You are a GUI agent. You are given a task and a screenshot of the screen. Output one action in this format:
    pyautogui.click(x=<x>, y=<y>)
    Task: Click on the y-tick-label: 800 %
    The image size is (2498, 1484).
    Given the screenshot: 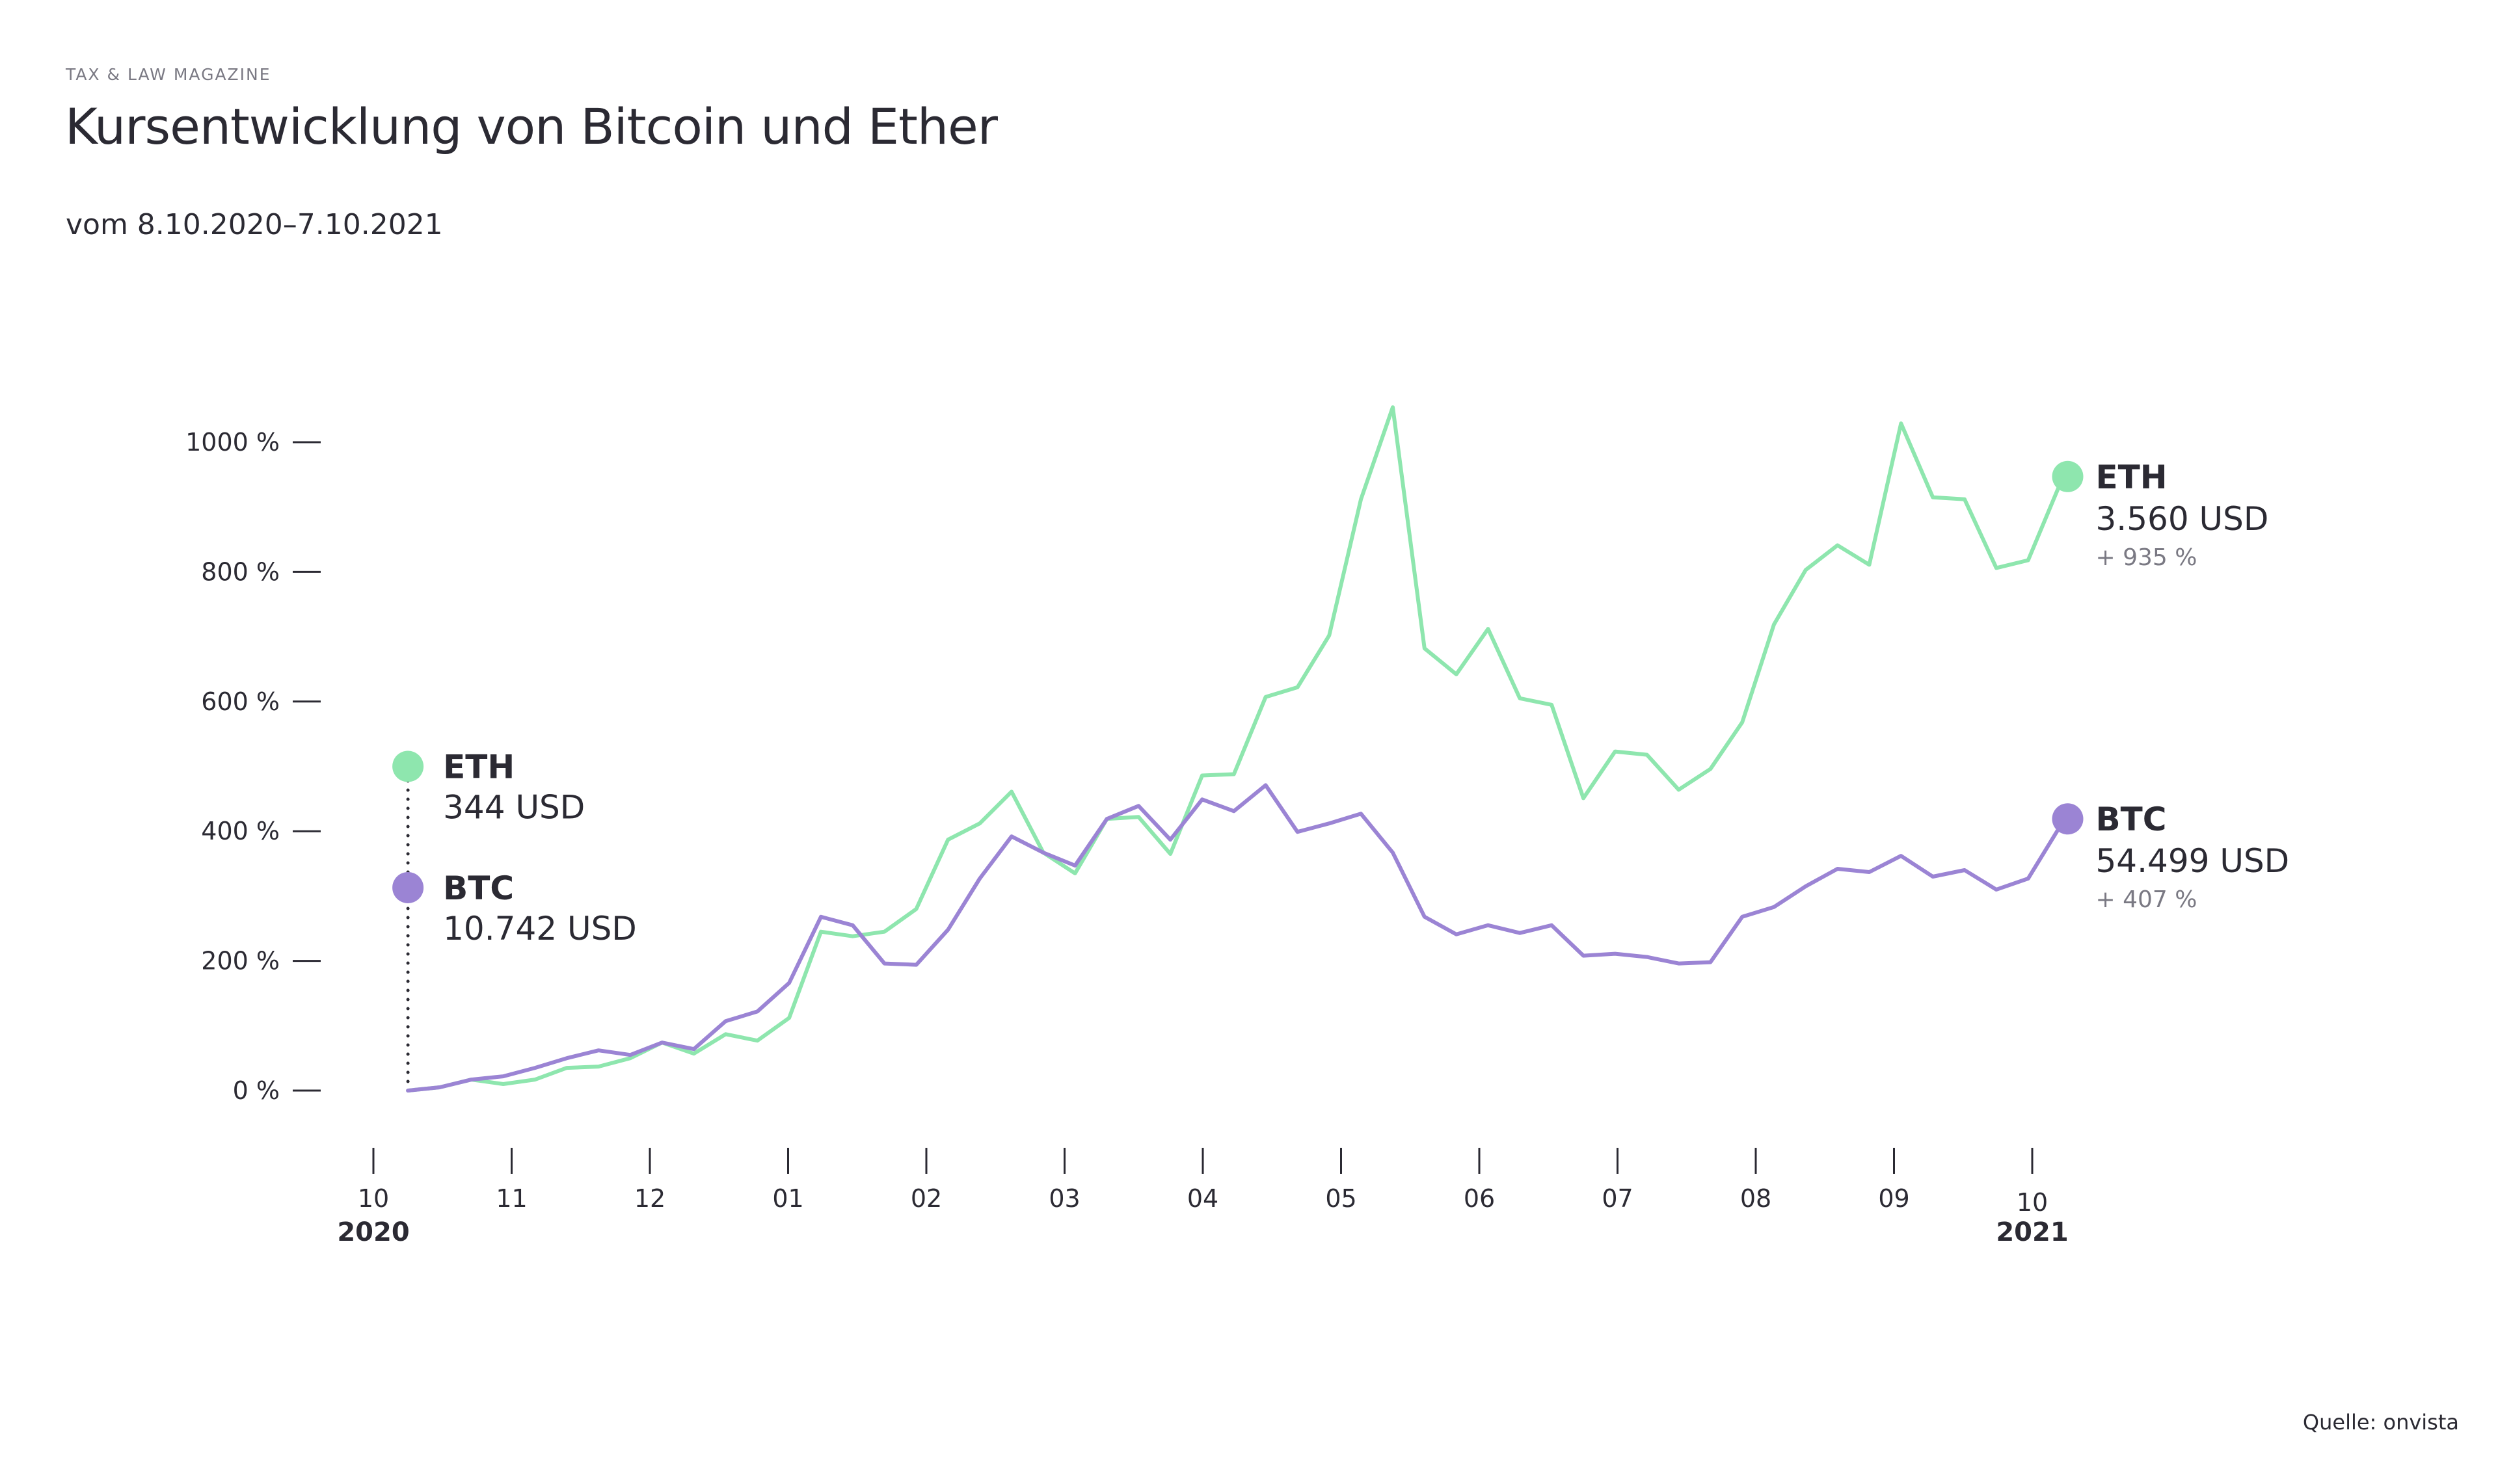 What is the action you would take?
    pyautogui.click(x=240, y=571)
    